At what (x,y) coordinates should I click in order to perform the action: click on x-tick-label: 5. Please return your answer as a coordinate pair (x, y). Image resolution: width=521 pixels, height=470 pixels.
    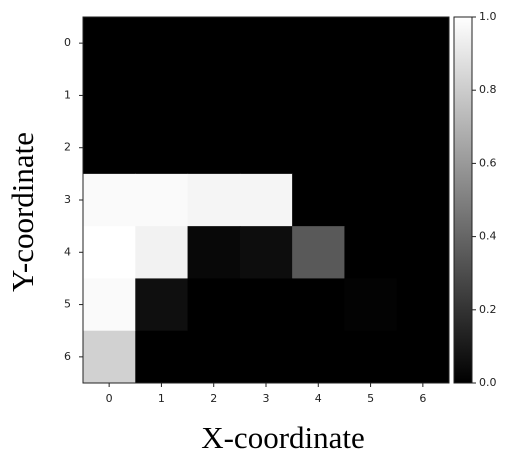
    Looking at the image, I should click on (370, 398).